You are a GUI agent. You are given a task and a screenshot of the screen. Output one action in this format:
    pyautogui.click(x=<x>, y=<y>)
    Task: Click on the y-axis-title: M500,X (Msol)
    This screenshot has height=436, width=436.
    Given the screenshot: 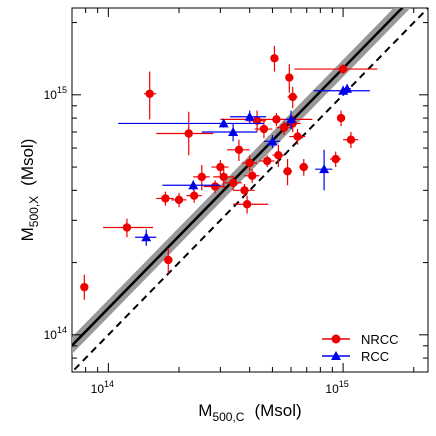 What is the action you would take?
    pyautogui.click(x=29, y=190)
    